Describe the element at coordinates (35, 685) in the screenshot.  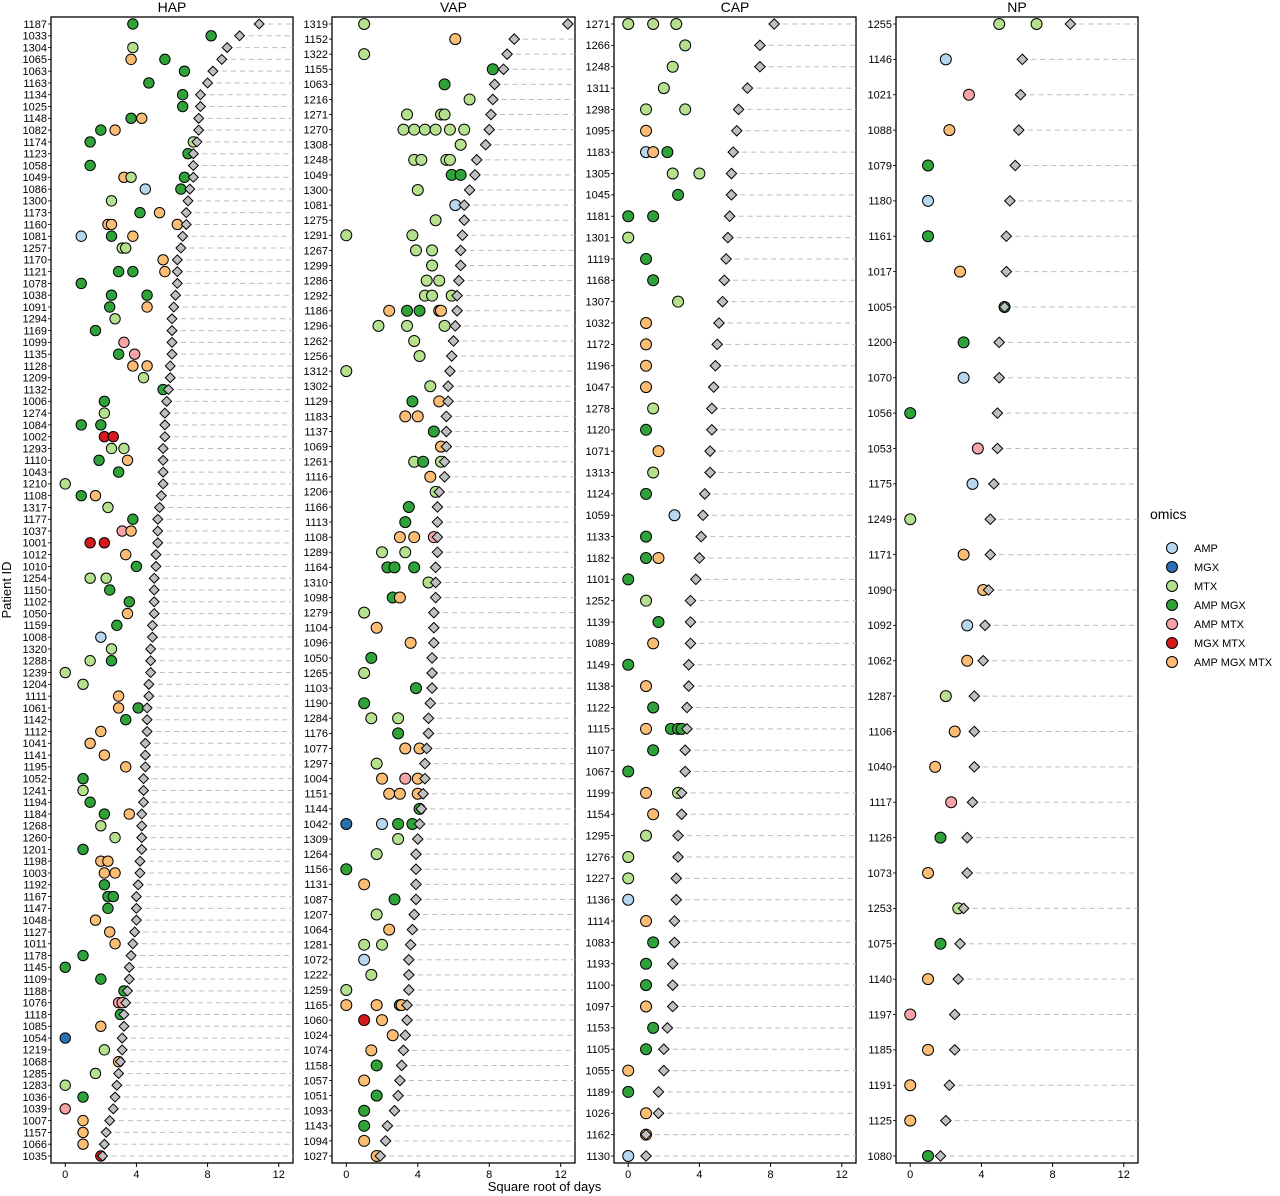
I see `patient-id-label: 1204` at that location.